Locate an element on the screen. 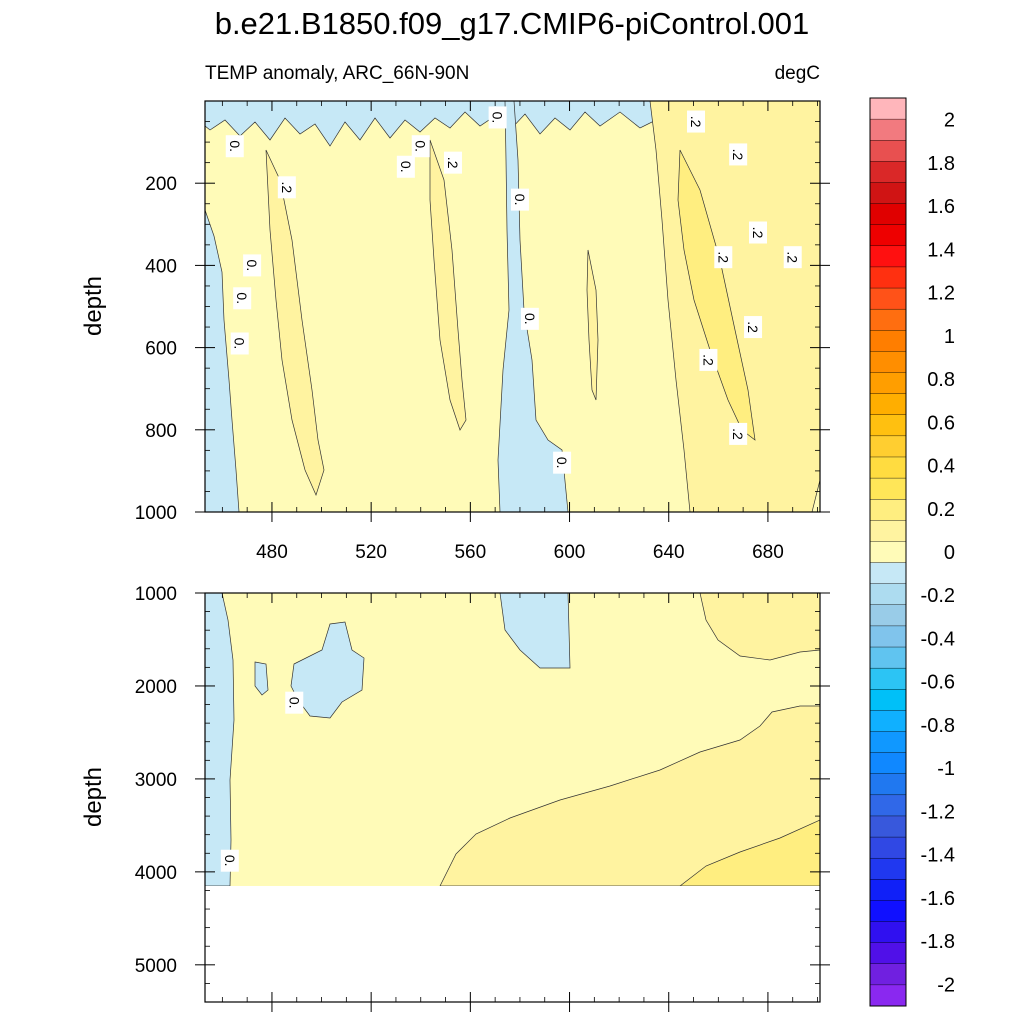  y-tick-label: 5000 is located at coordinates (156, 966).